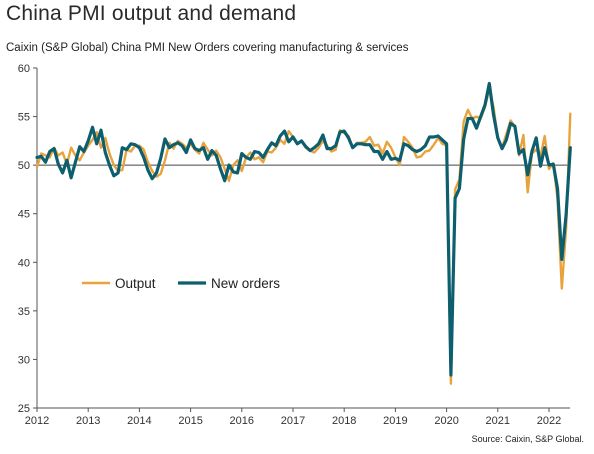 This screenshot has height=454, width=594. What do you see at coordinates (395, 421) in the screenshot?
I see `x-tick-label: 2019` at bounding box center [395, 421].